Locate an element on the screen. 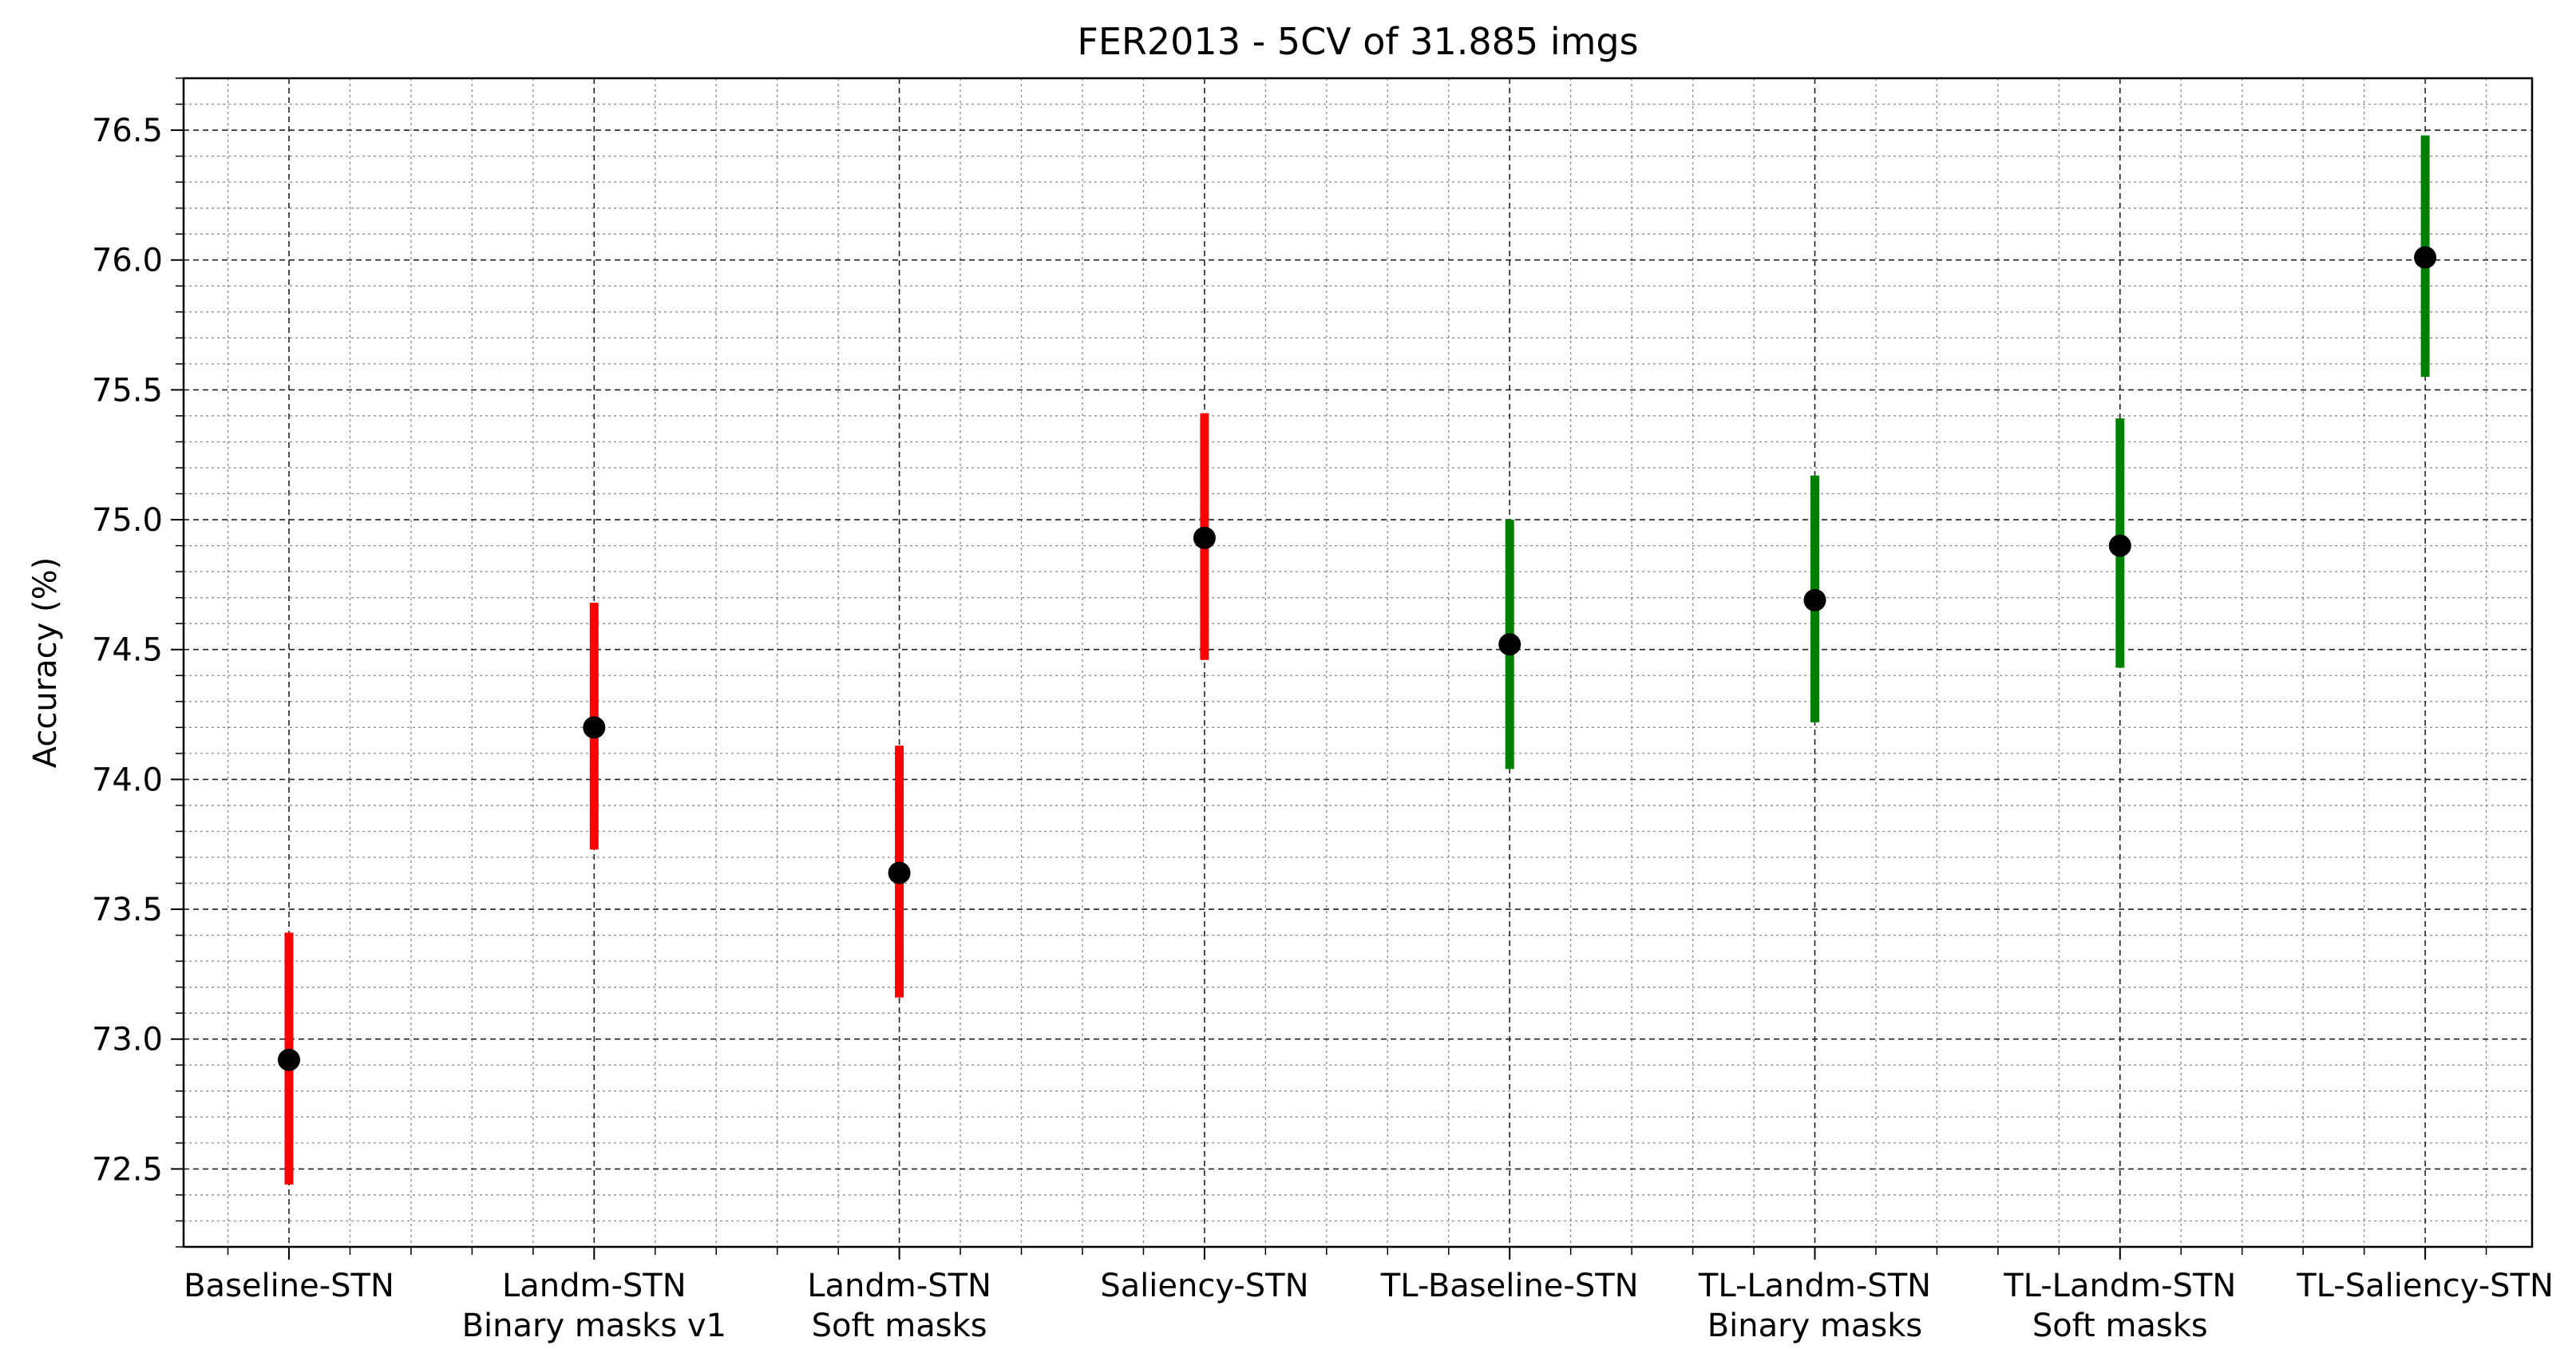 The image size is (2576, 1365). y-tick-label: 75.0 is located at coordinates (127, 520).